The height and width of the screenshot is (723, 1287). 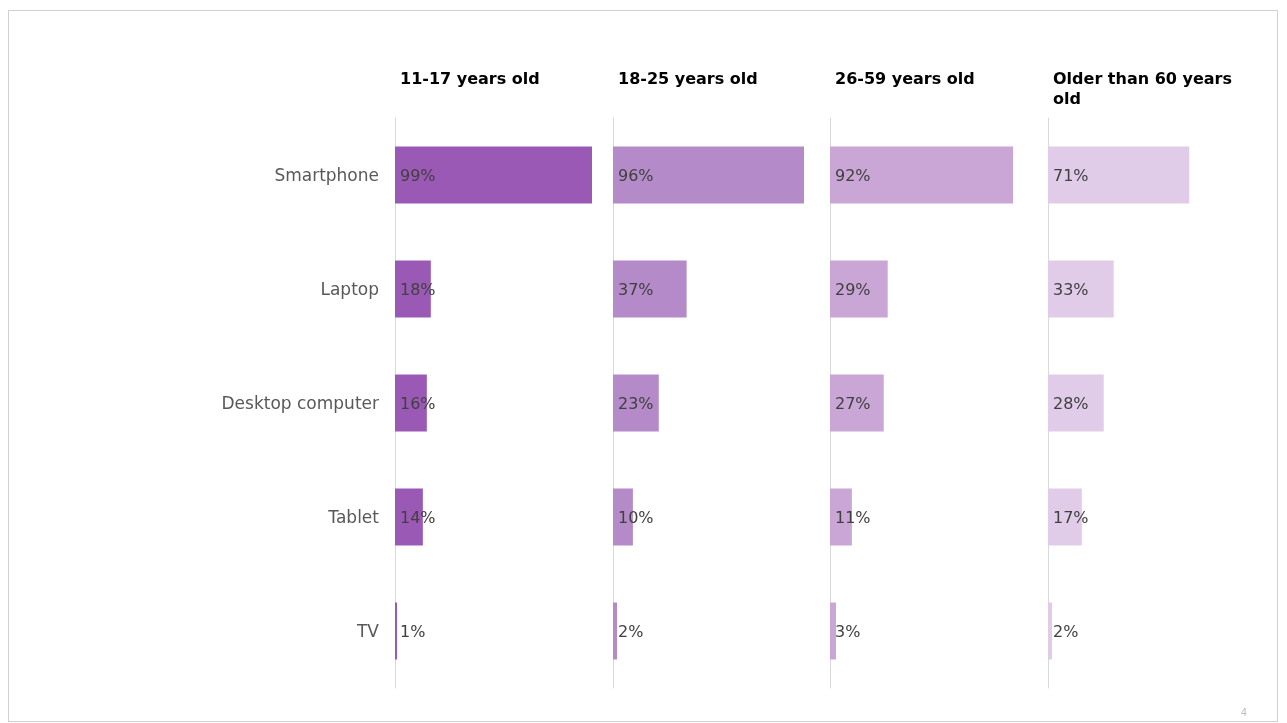 What do you see at coordinates (349, 289) in the screenshot?
I see `y-tick-label: Laptop` at bounding box center [349, 289].